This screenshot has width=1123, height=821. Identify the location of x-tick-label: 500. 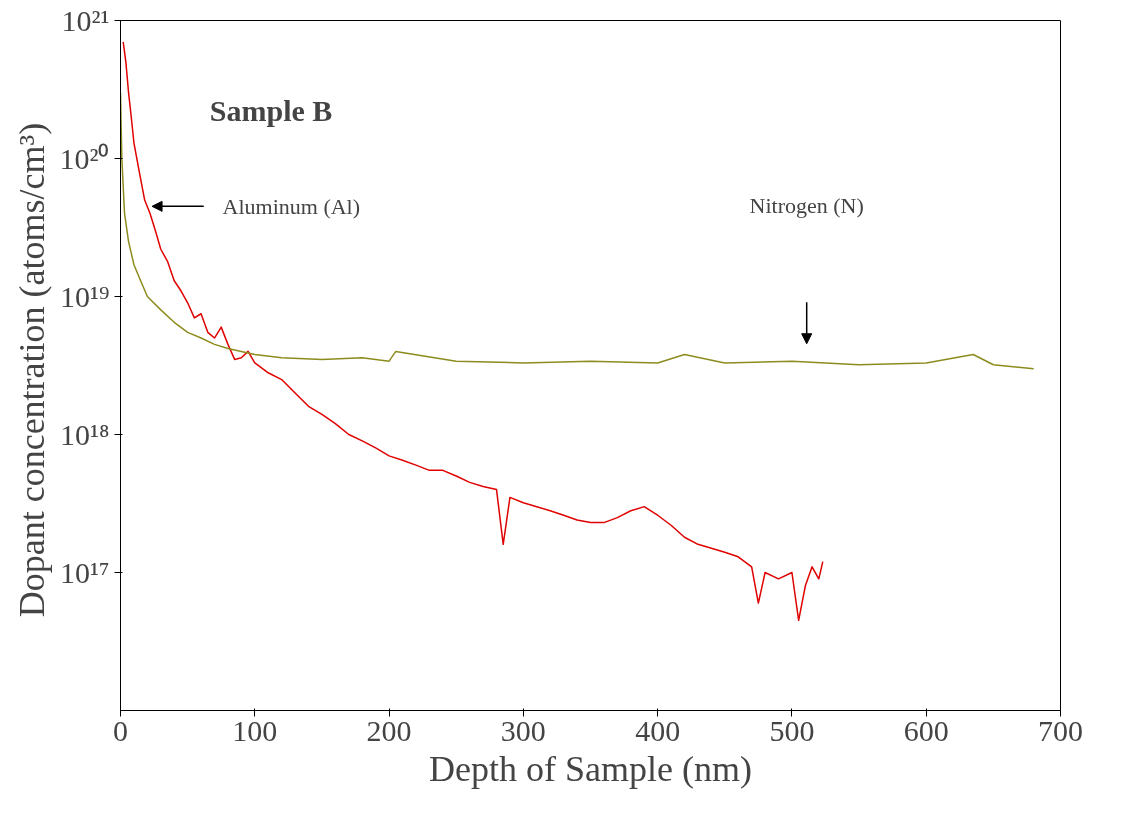
(792, 730).